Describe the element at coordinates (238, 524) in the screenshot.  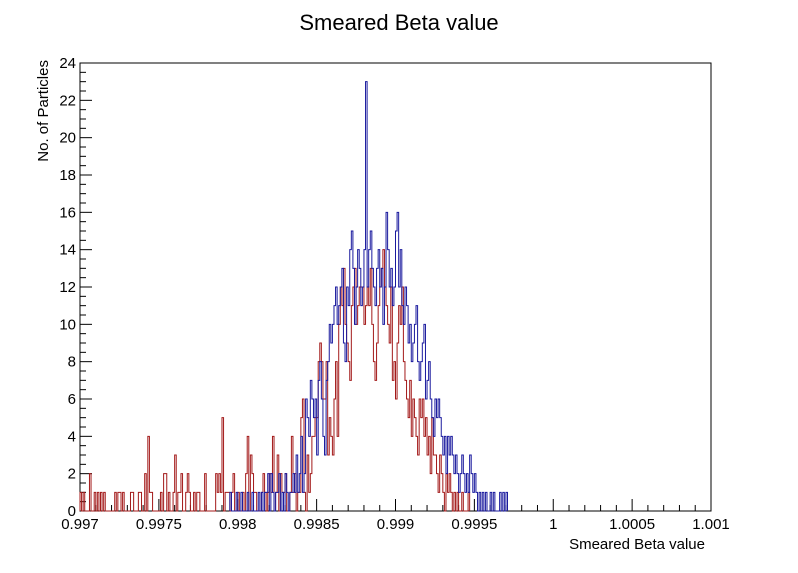
I see `x-tick-label: 0.998` at that location.